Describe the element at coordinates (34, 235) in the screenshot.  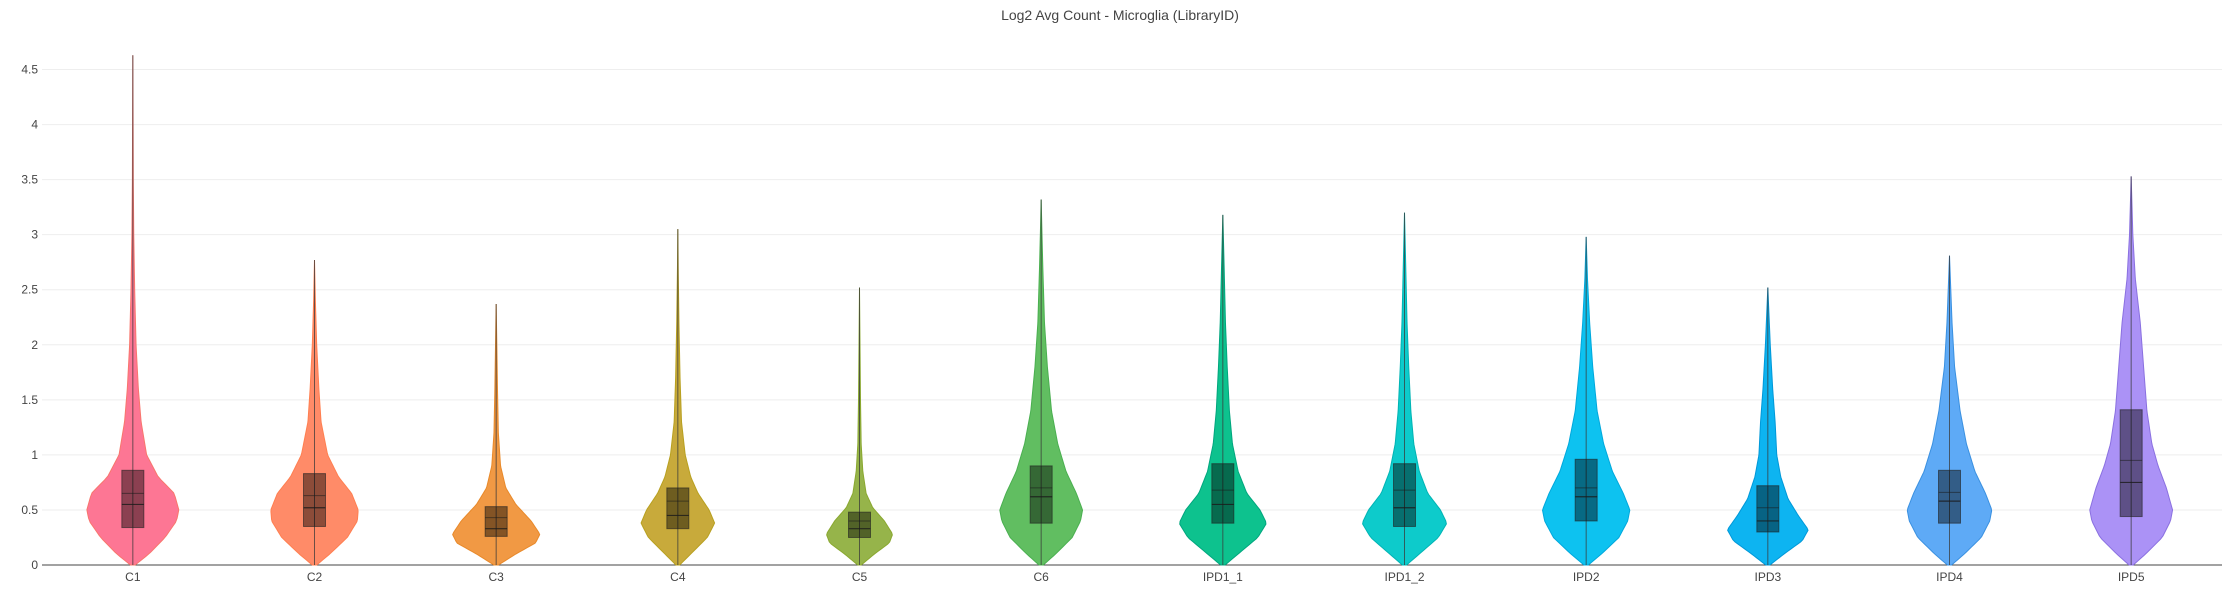
I see `y-tick-label: 3` at that location.